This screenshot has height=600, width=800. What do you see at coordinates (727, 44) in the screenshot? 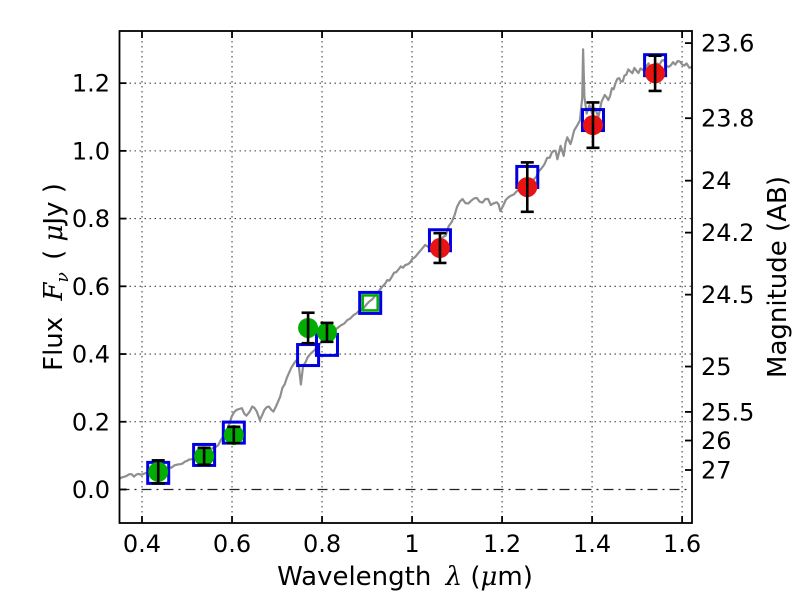
I see `y-tick-label-mag: 23.6` at bounding box center [727, 44].